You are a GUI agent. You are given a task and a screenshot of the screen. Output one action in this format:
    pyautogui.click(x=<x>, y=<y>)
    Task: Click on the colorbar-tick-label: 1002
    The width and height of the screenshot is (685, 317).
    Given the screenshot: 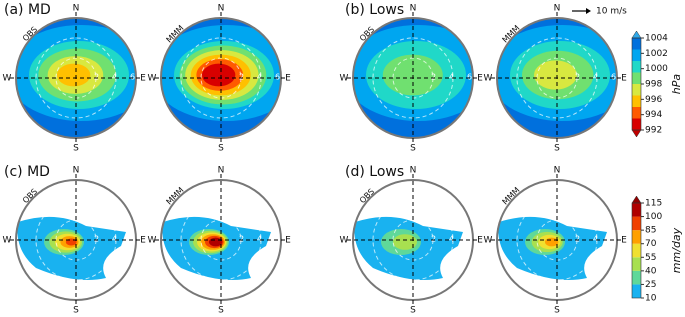 What is the action you would take?
    pyautogui.click(x=656, y=54)
    